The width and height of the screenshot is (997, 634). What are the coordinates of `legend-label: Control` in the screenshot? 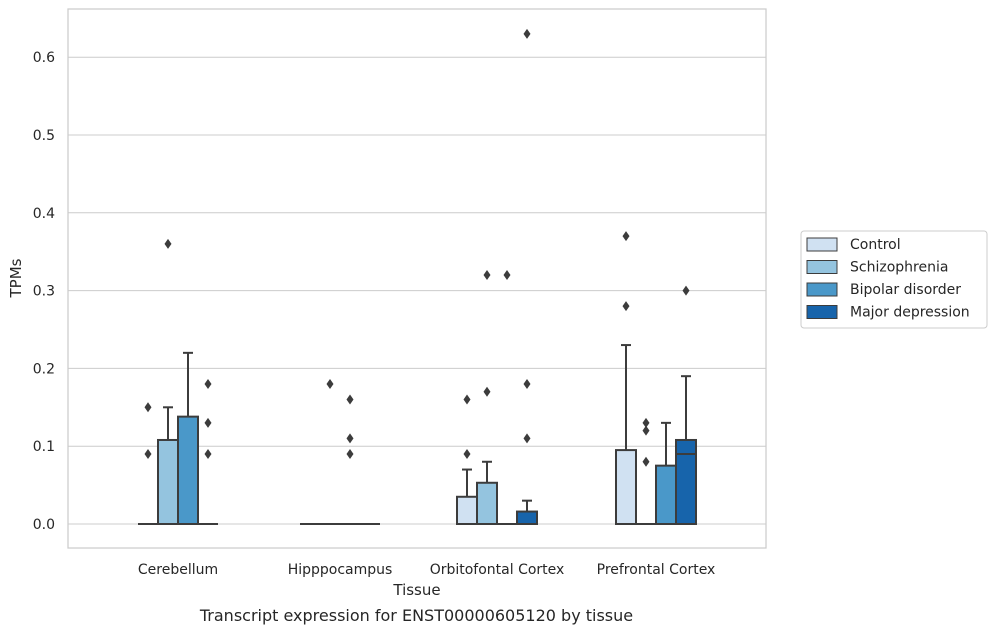 It's located at (875, 245).